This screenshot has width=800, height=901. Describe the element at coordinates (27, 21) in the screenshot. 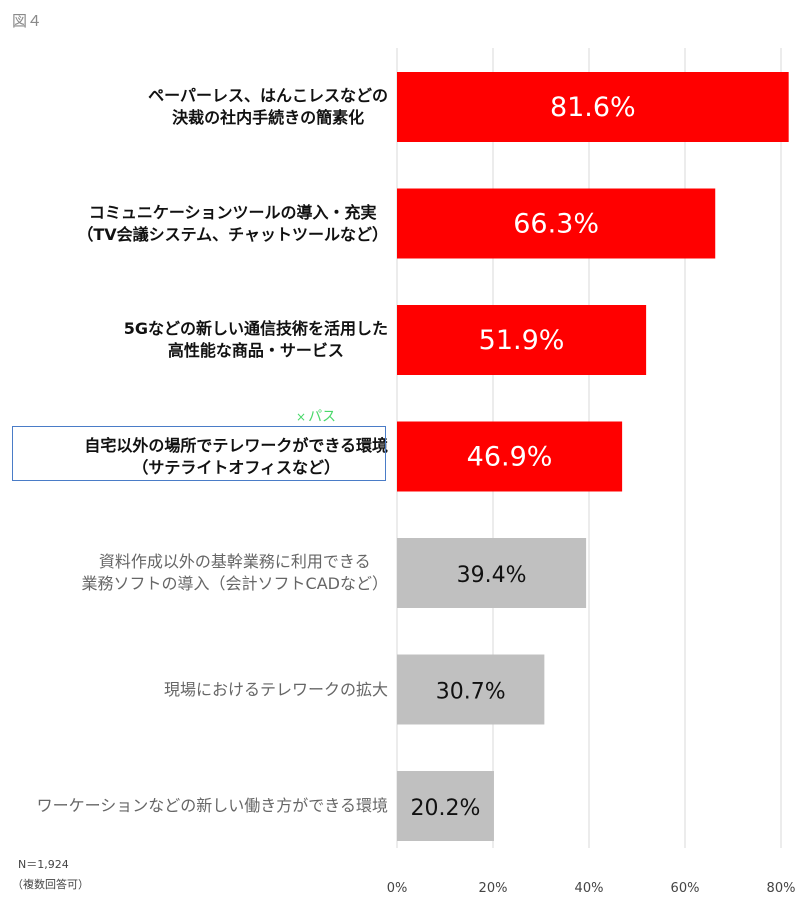

I see `figure-label: 図４` at that location.